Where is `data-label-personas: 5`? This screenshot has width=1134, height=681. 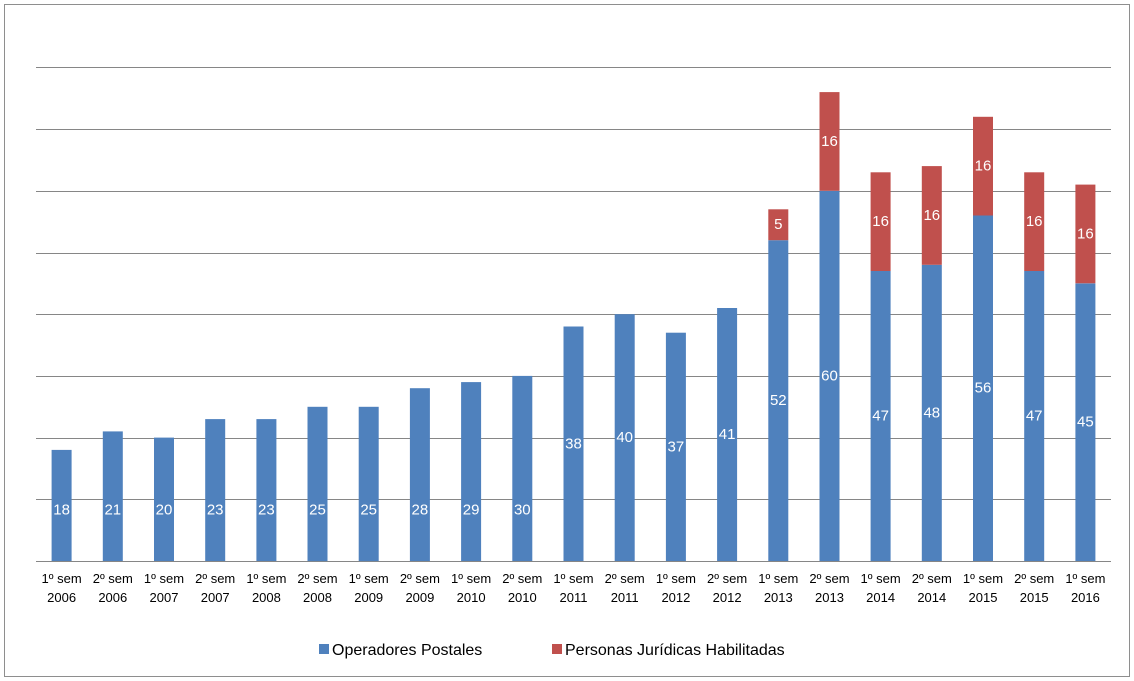 data-label-personas: 5 is located at coordinates (778, 224).